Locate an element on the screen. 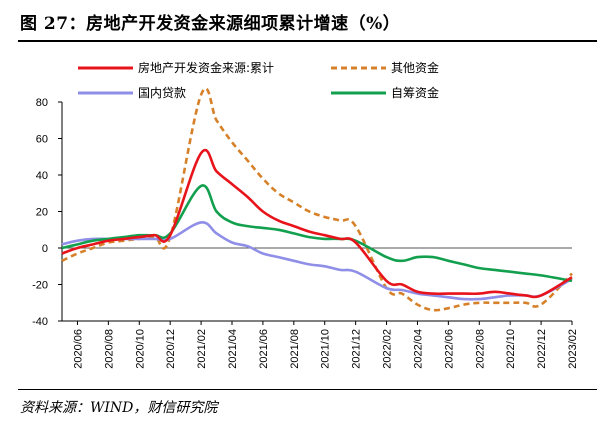 The image size is (615, 423). x-tick-label: 2022/12 is located at coordinates (542, 349).